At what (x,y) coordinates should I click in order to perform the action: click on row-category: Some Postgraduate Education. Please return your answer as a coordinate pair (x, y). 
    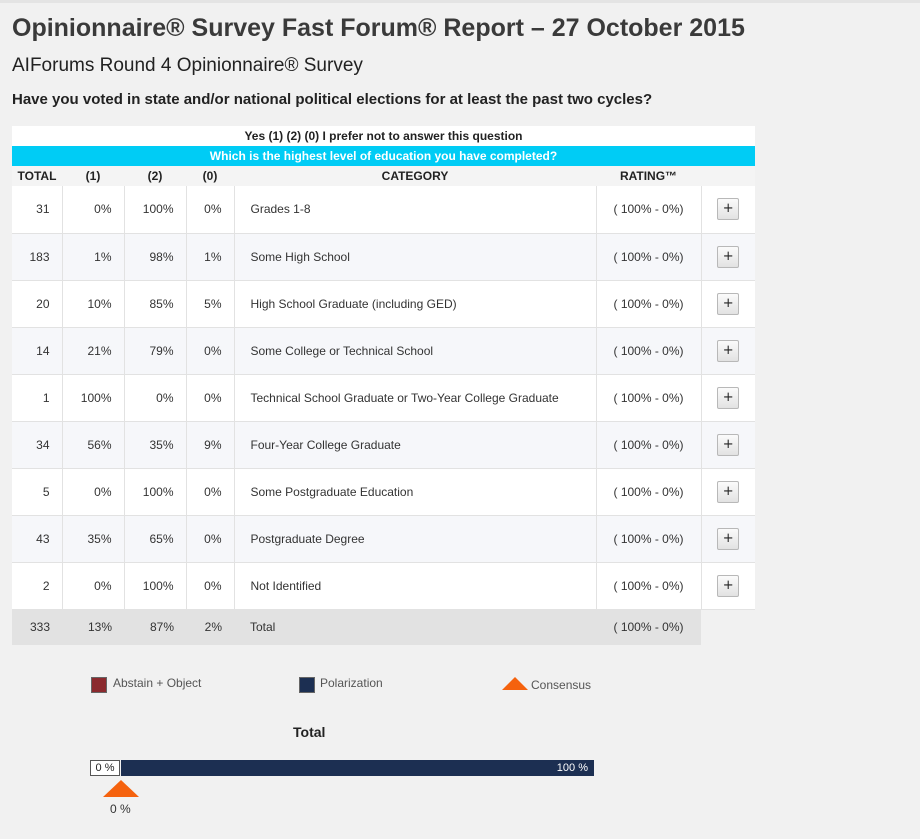
    Looking at the image, I should click on (415, 492).